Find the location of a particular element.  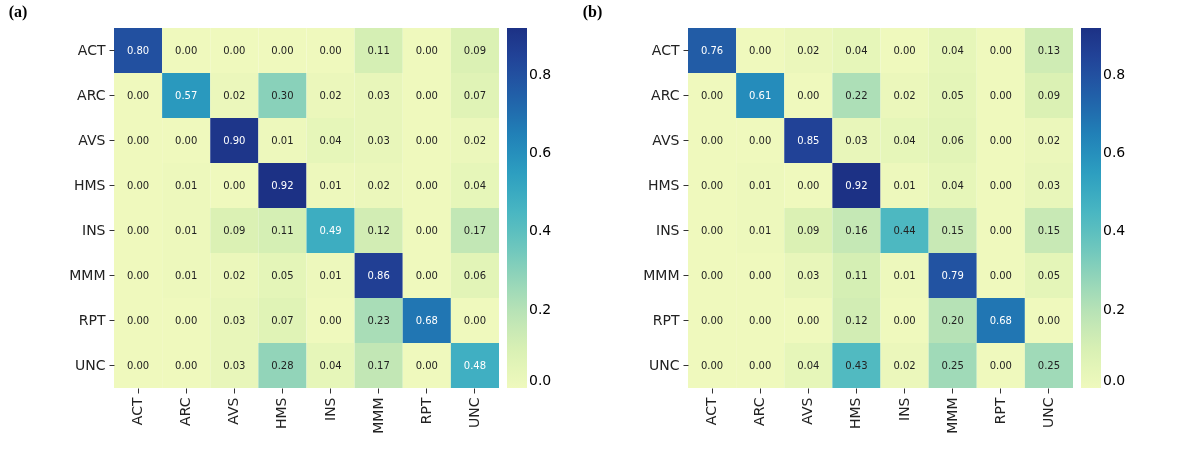

data-label: 0.90 is located at coordinates (234, 140).